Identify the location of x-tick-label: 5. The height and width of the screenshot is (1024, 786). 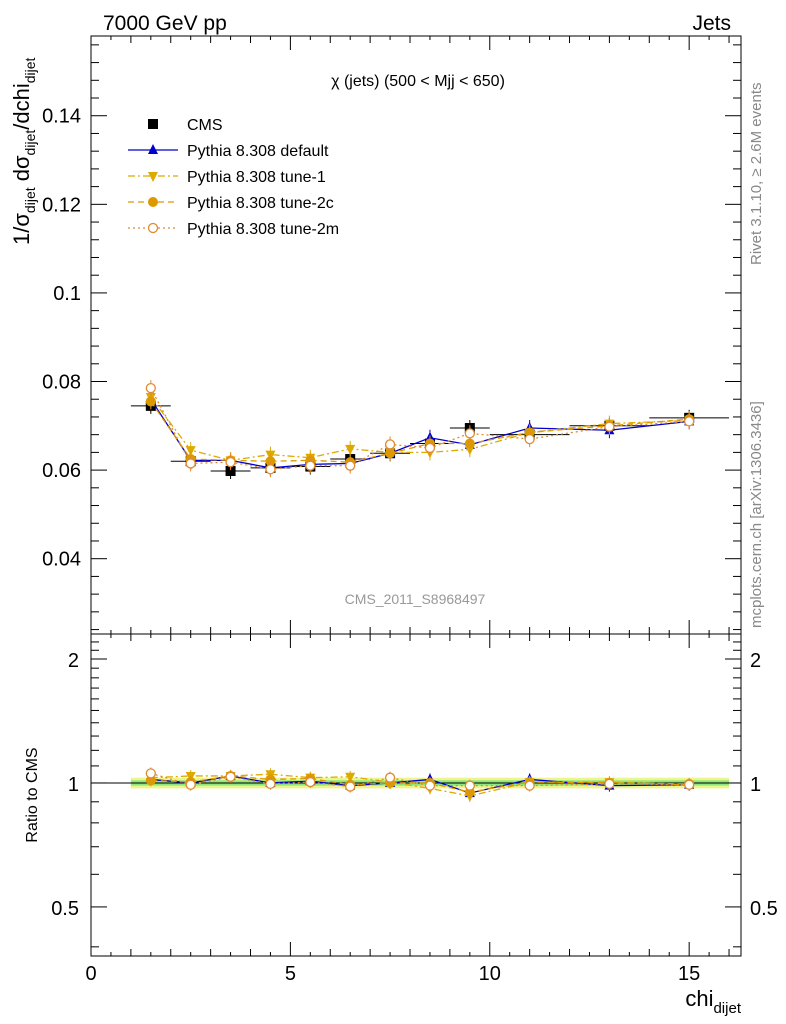
(290, 974).